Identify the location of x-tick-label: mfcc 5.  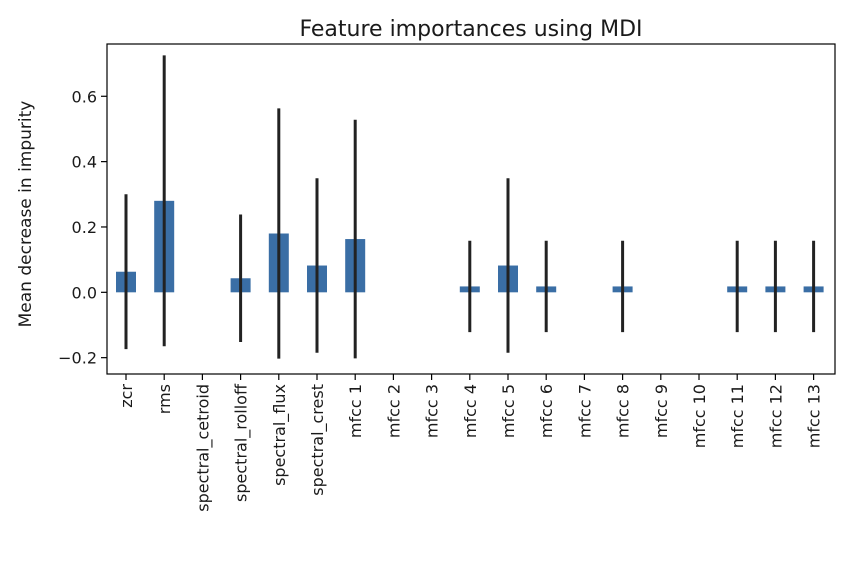
(508, 411).